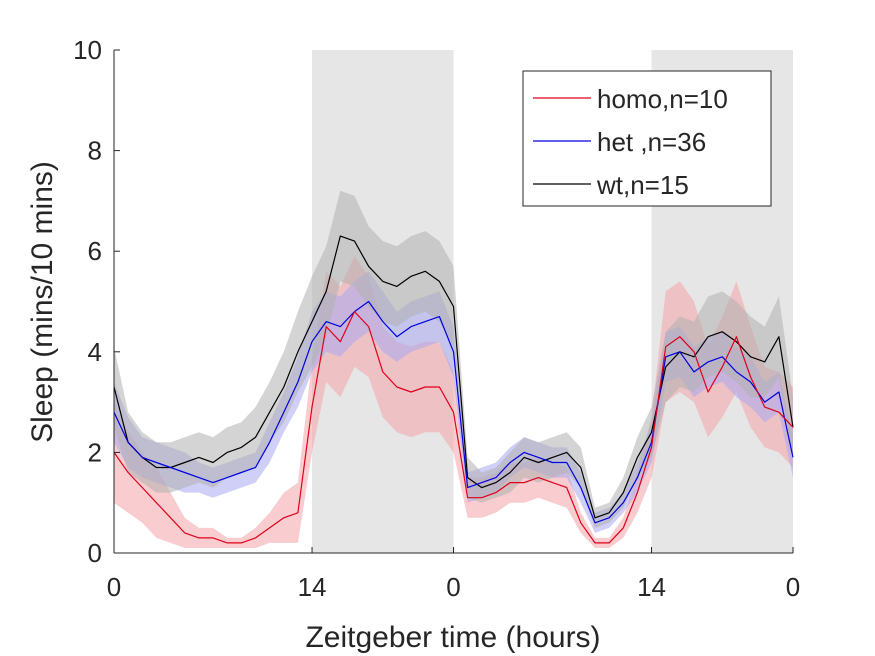  I want to click on legend-label-0: homo,n=10, so click(662, 99).